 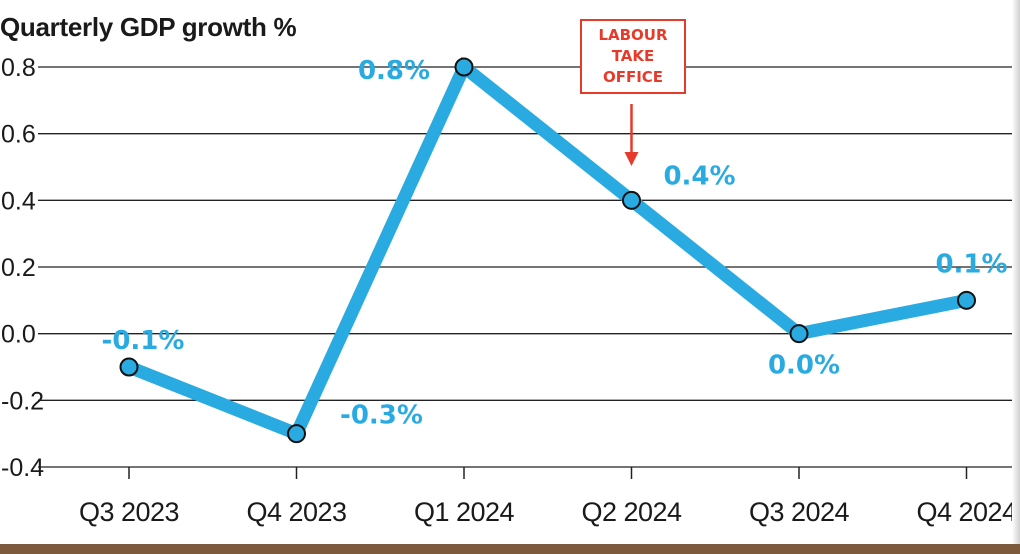 I want to click on y-tick-label: 0.0, so click(x=18, y=335).